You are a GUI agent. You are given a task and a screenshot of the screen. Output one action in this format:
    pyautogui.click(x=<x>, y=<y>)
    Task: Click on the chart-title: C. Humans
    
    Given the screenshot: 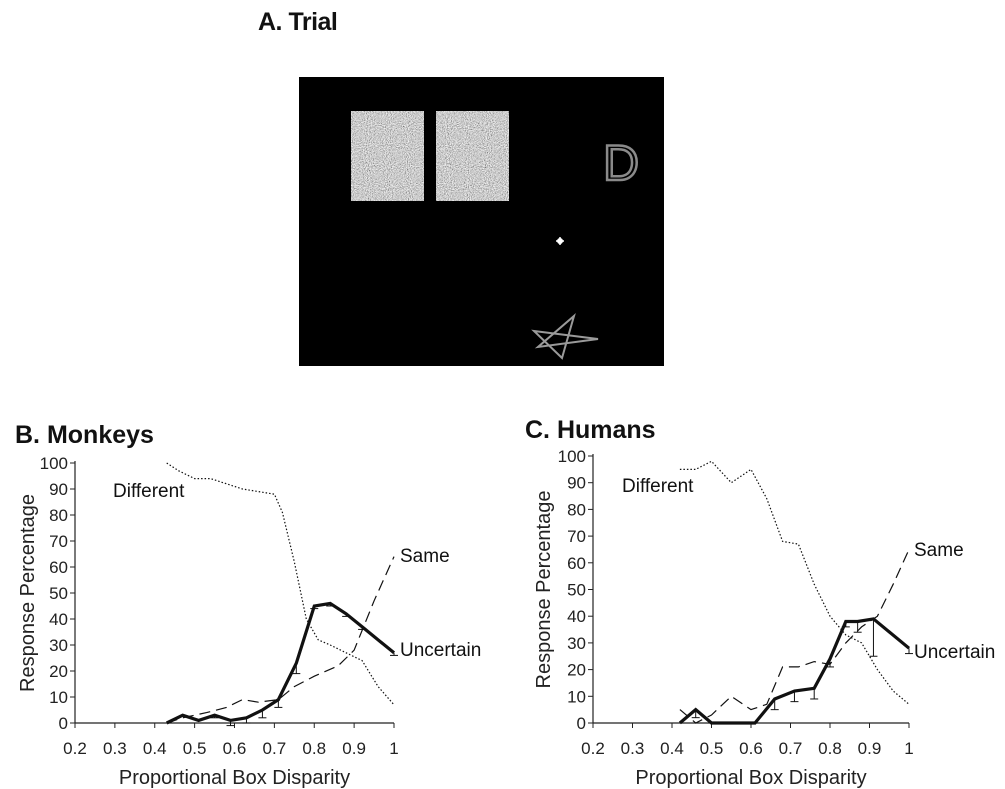 What is the action you would take?
    pyautogui.click(x=590, y=430)
    